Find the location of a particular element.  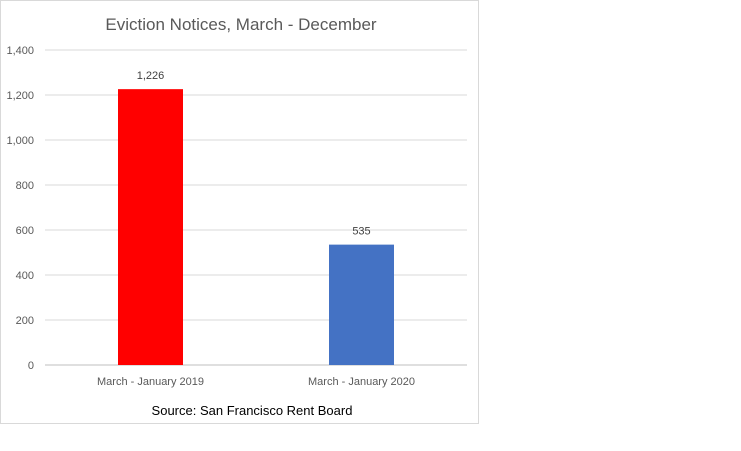

chart-title: Eviction Notices, March - December is located at coordinates (240, 24).